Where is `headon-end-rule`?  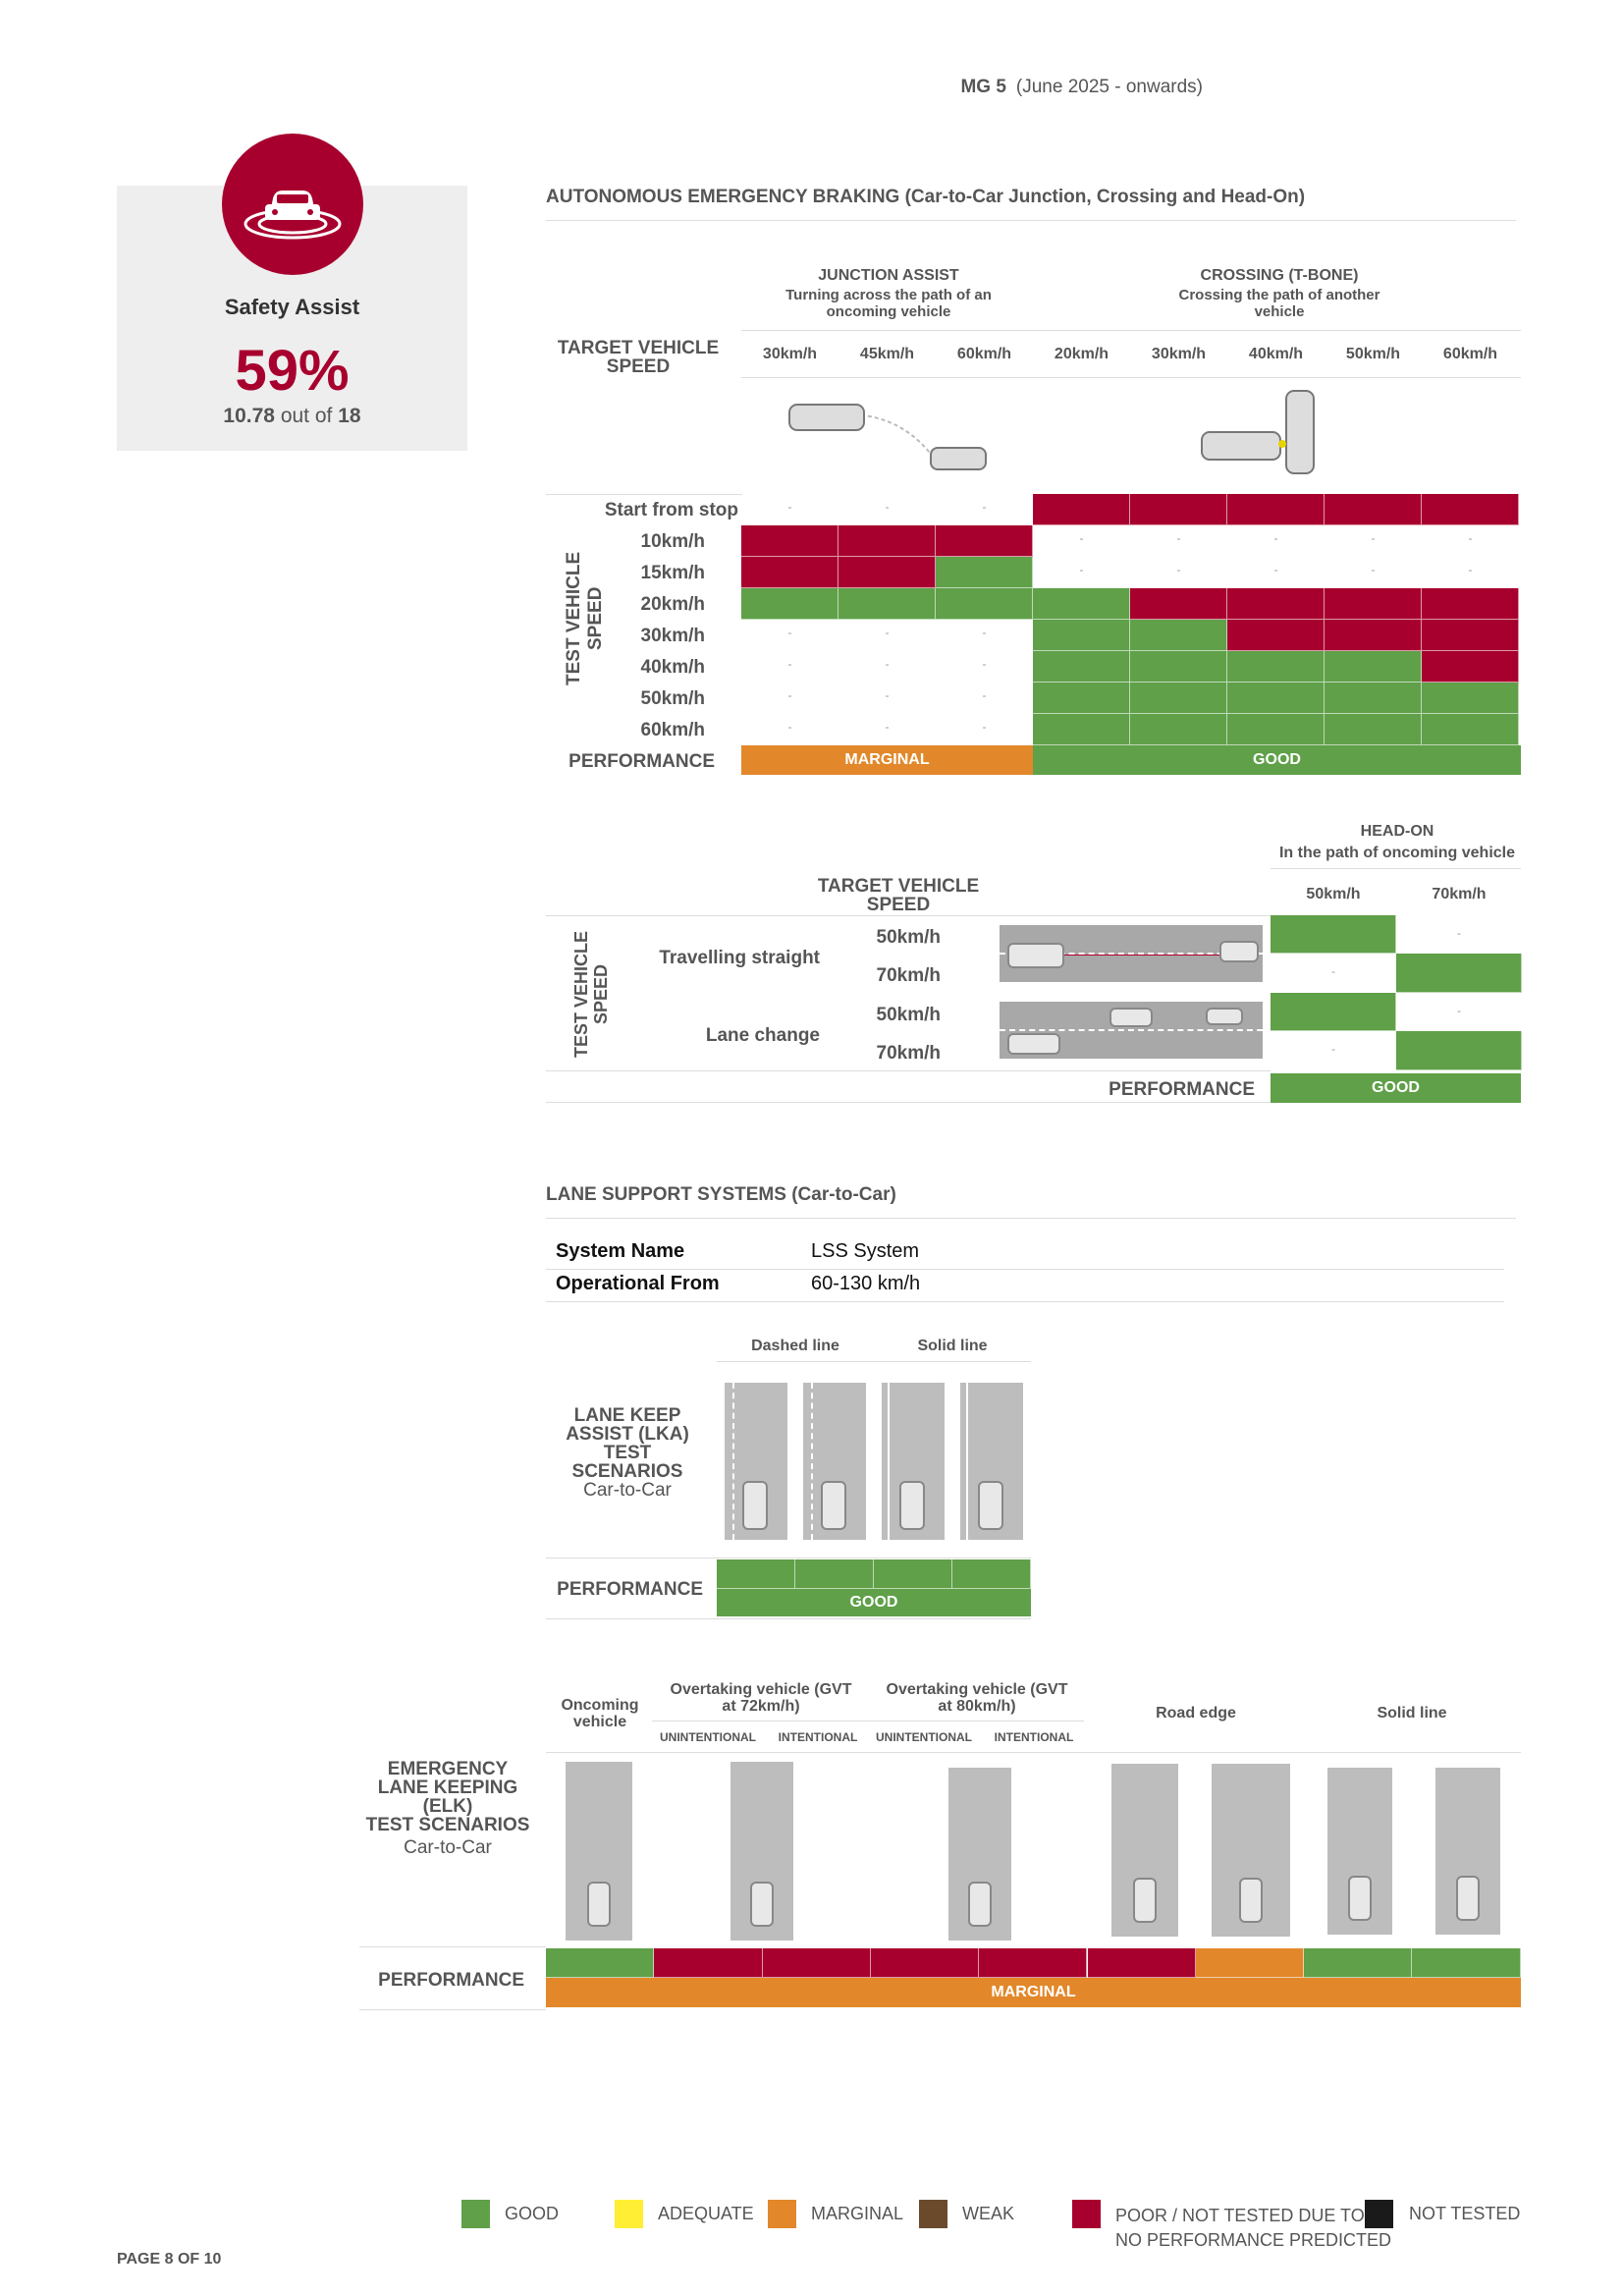 headon-end-rule is located at coordinates (908, 1102).